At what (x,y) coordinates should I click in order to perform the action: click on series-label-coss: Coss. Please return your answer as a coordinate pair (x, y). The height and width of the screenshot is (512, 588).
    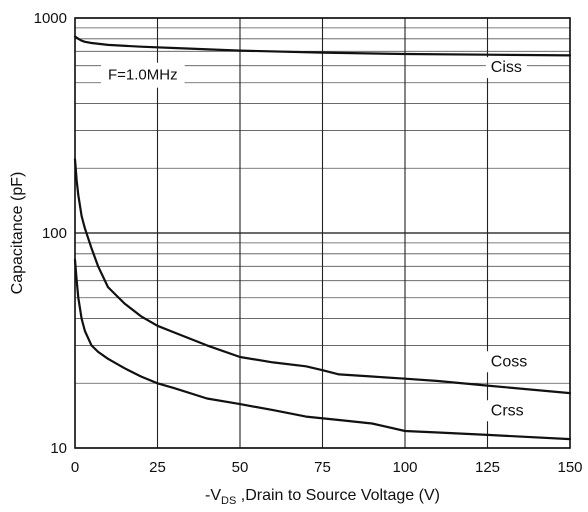
    Looking at the image, I should click on (509, 361).